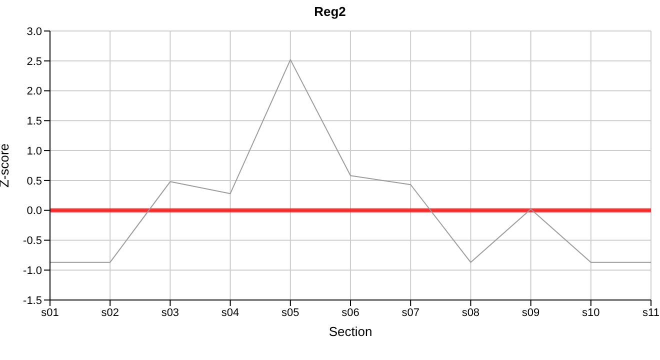 The image size is (660, 360). Describe the element at coordinates (6, 165) in the screenshot. I see `y-axis-title: Z-score` at that location.